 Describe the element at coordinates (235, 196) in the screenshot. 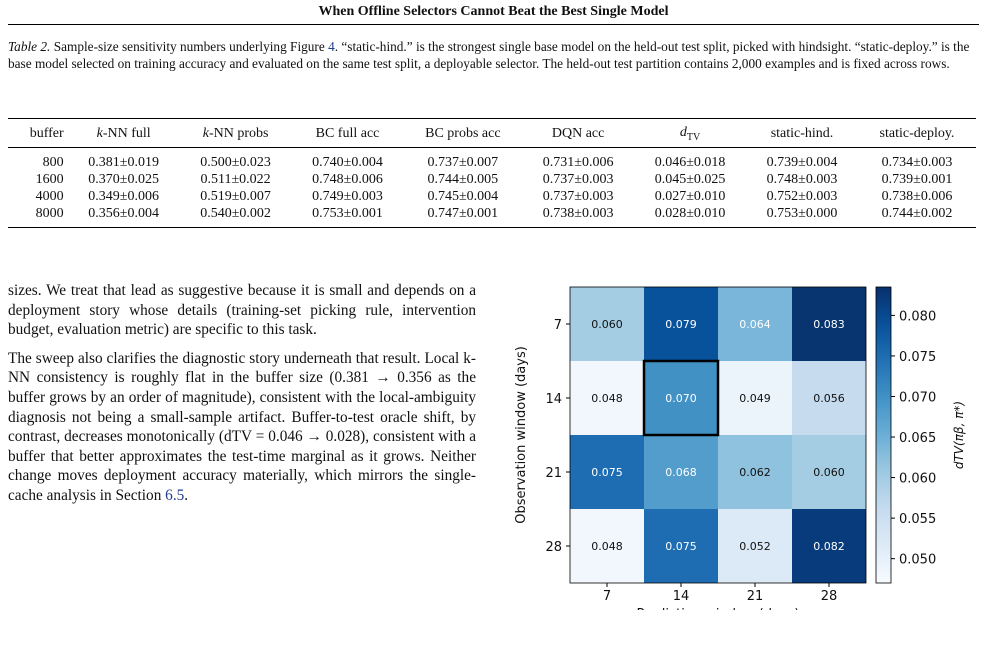

I see `table-cell: 0.519±0.007` at that location.